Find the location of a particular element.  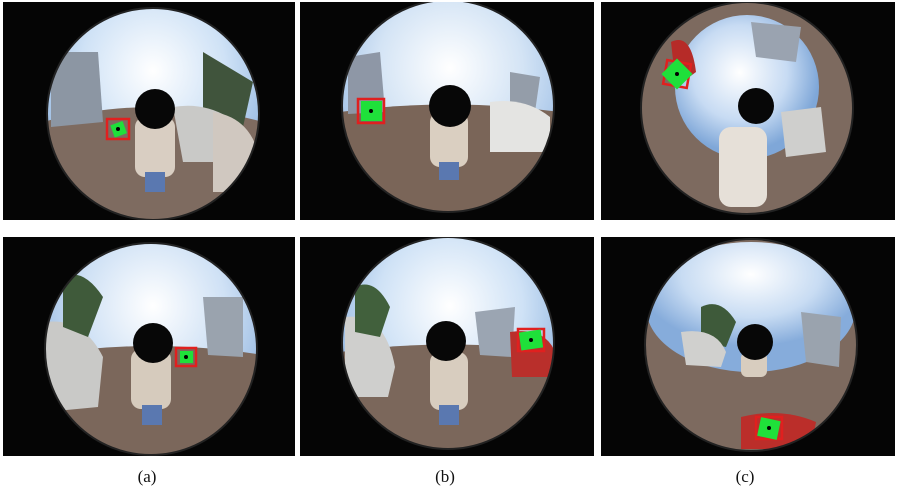

fisheye-image-a-bottom is located at coordinates (149, 346).